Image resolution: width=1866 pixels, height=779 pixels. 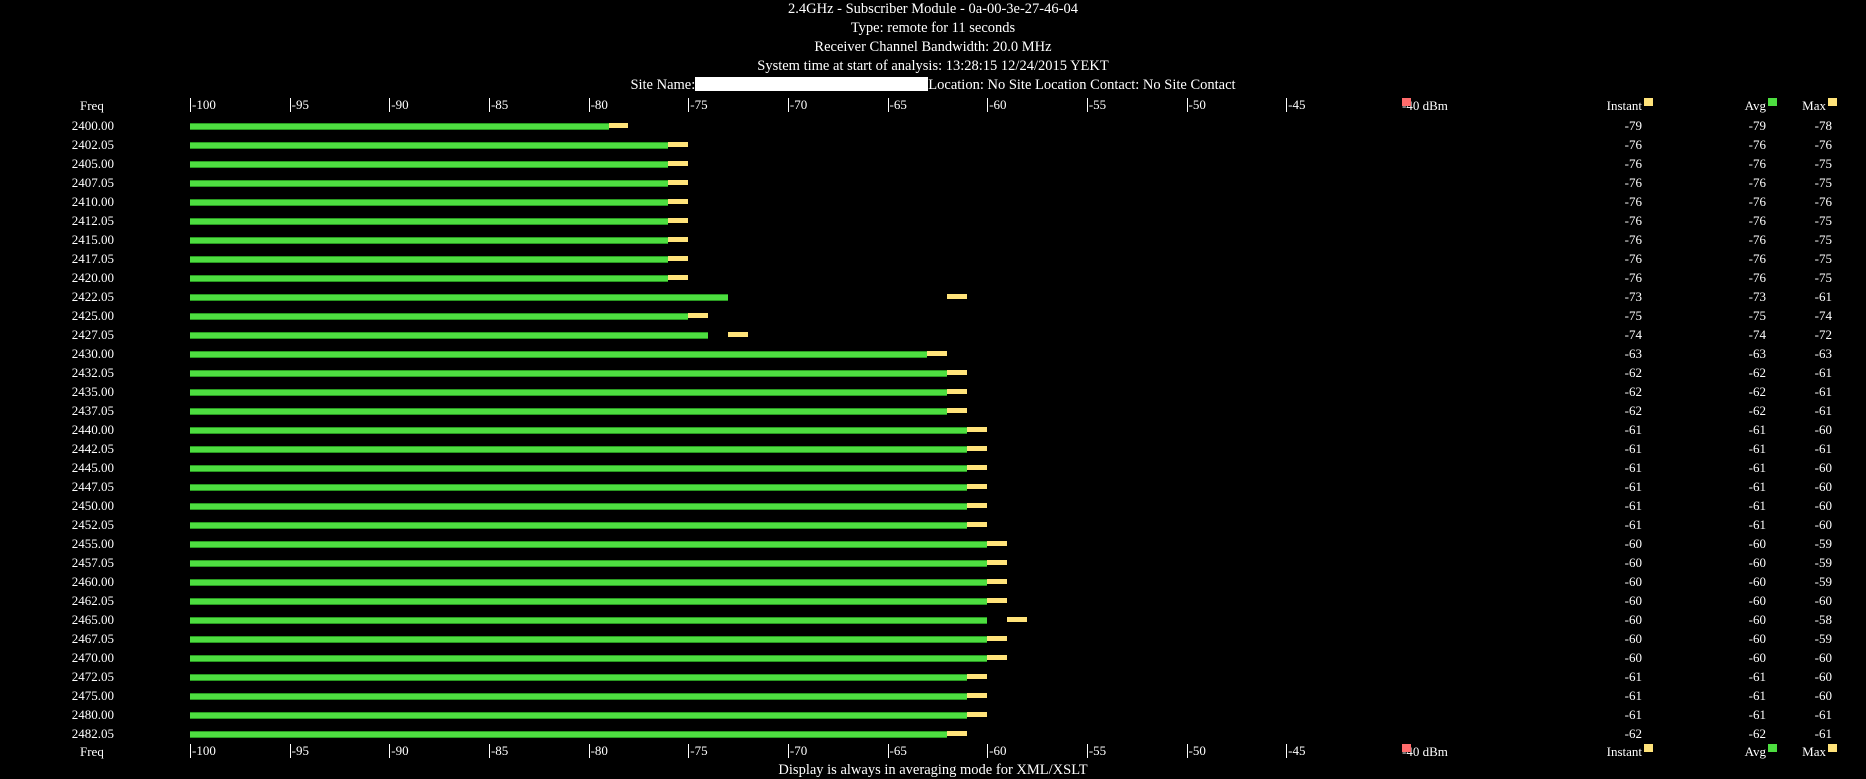 I want to click on freq-value: 2445.00, so click(x=92, y=467).